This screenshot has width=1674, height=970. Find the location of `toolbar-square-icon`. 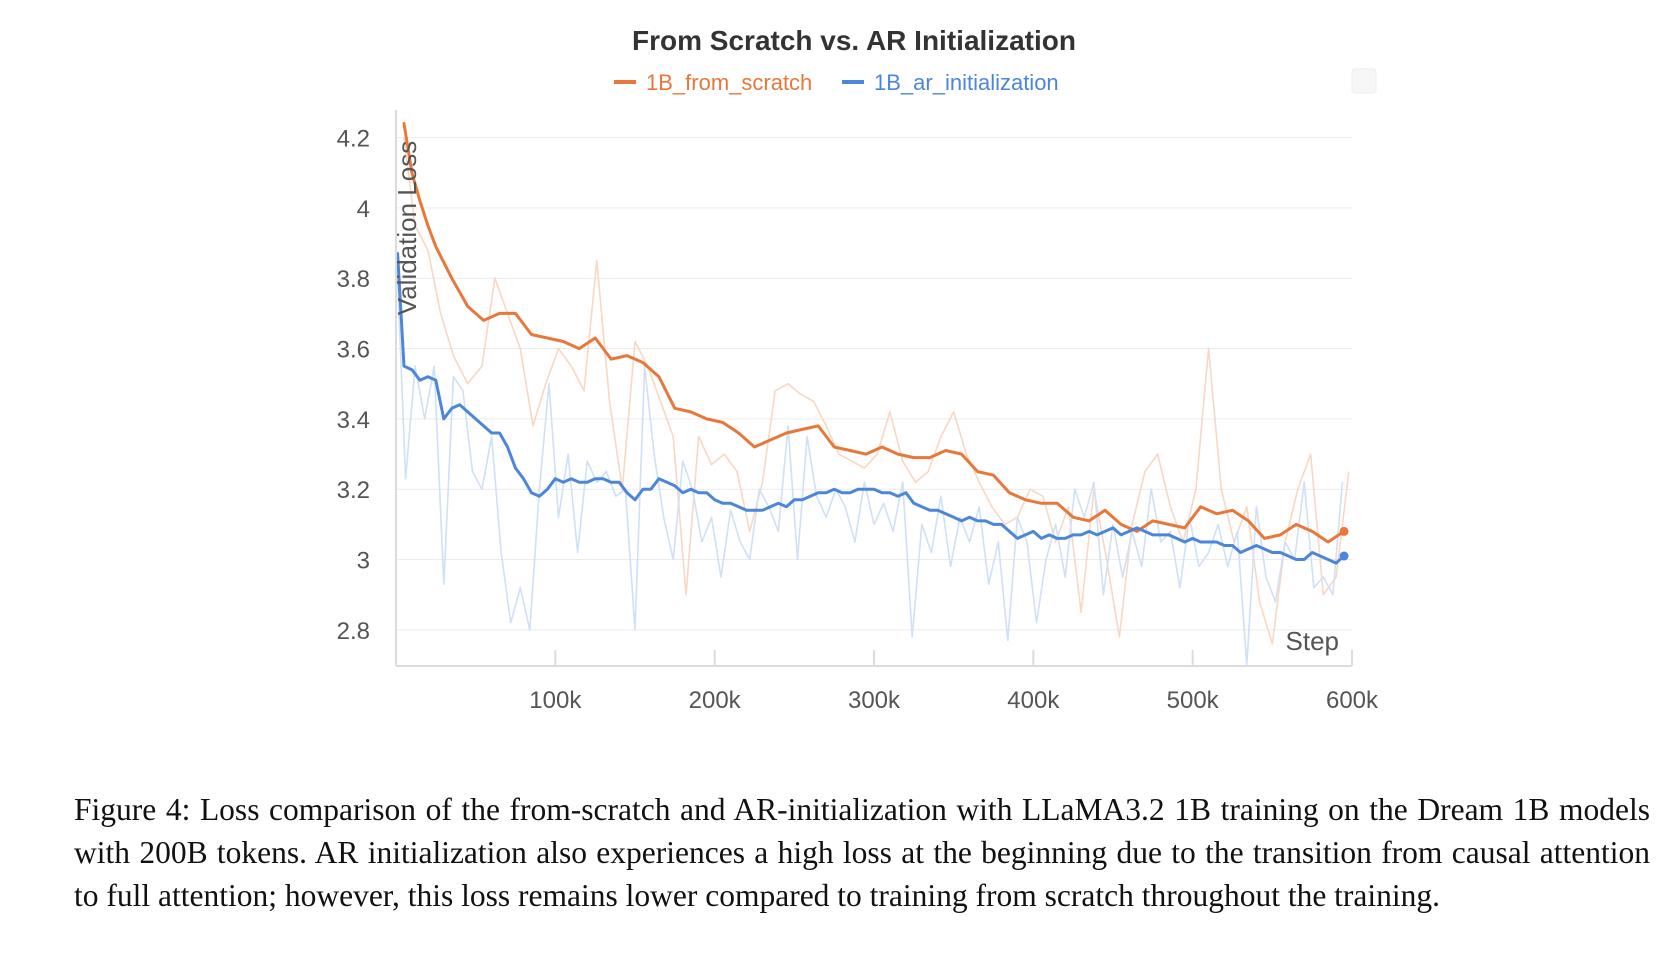

toolbar-square-icon is located at coordinates (1364, 81).